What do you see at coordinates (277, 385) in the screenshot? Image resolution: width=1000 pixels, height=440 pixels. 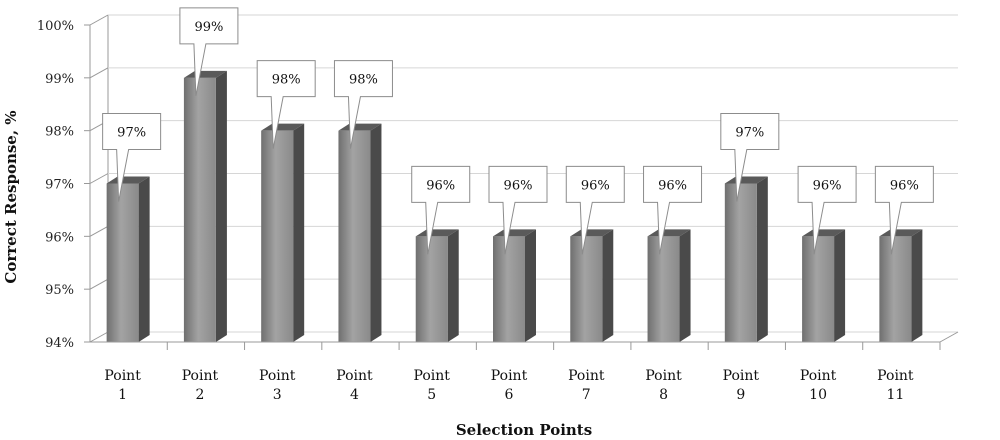 I see `x-tick-label: Point 3` at bounding box center [277, 385].